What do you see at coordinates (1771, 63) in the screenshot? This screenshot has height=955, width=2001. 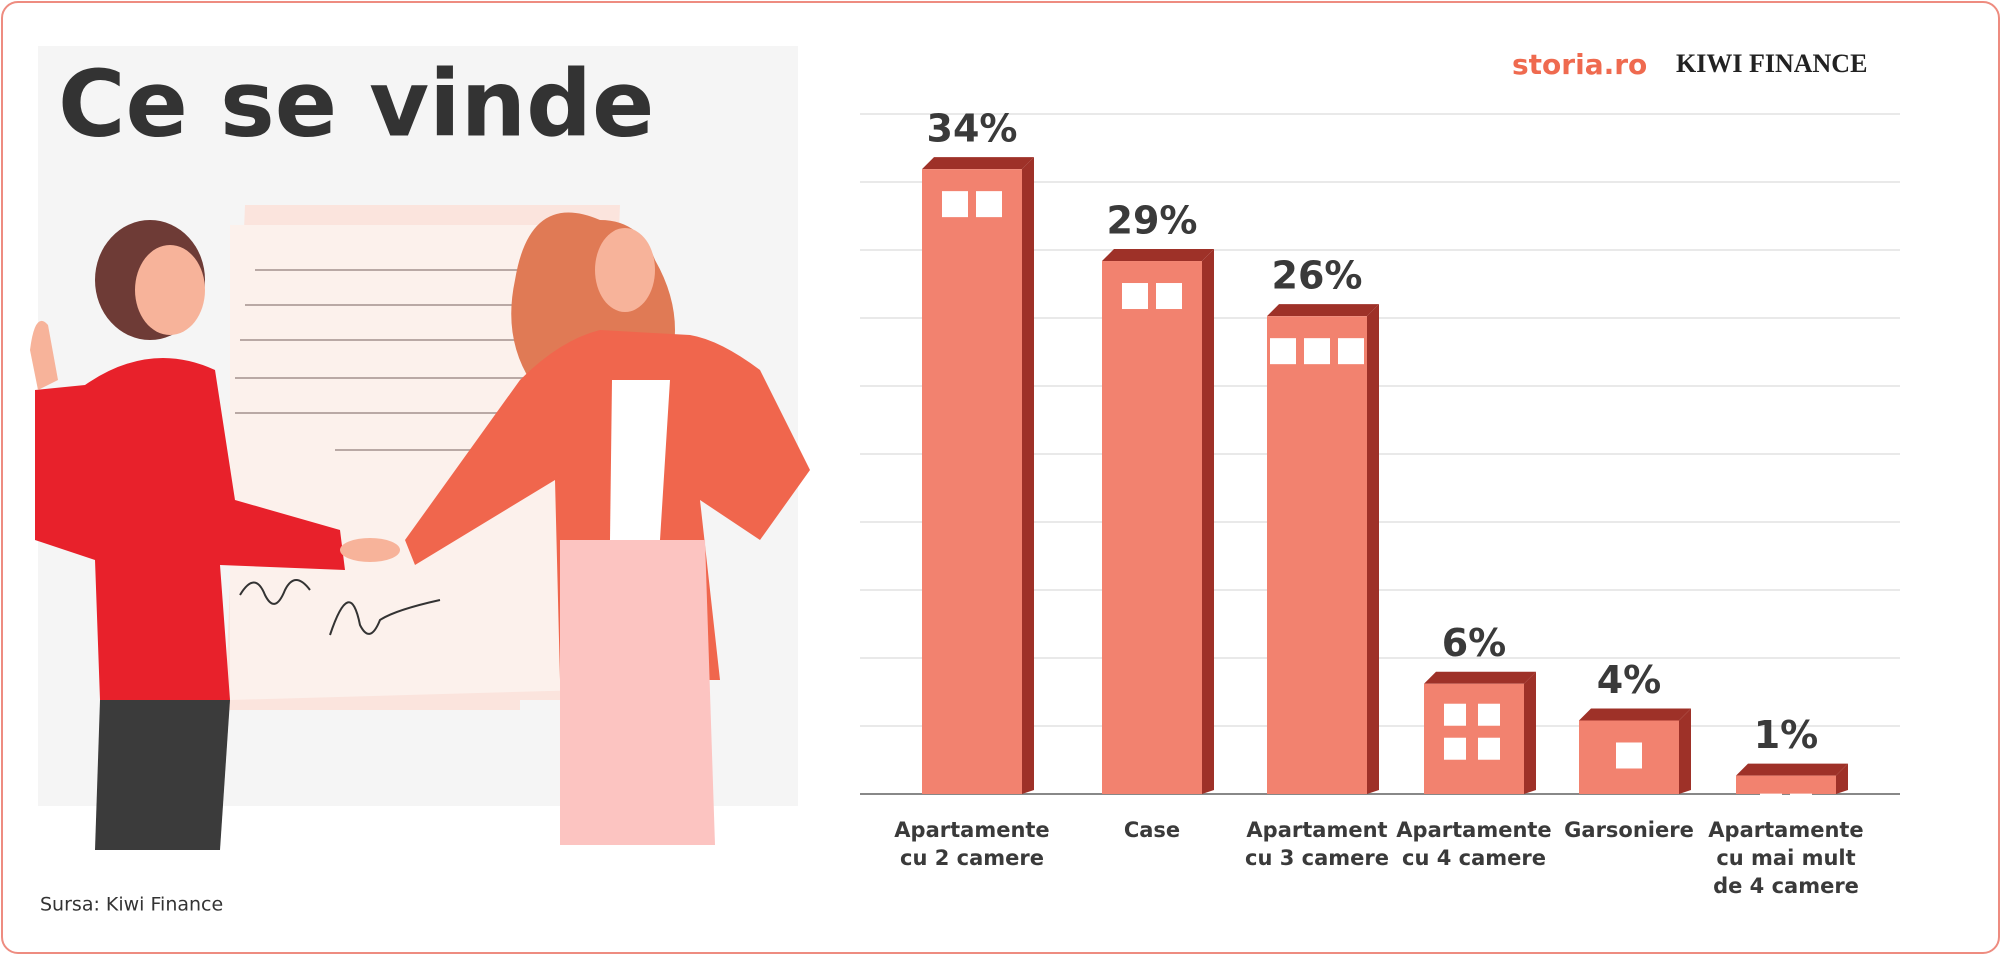 I see `logo-kiwi: KIWI FINANCE` at bounding box center [1771, 63].